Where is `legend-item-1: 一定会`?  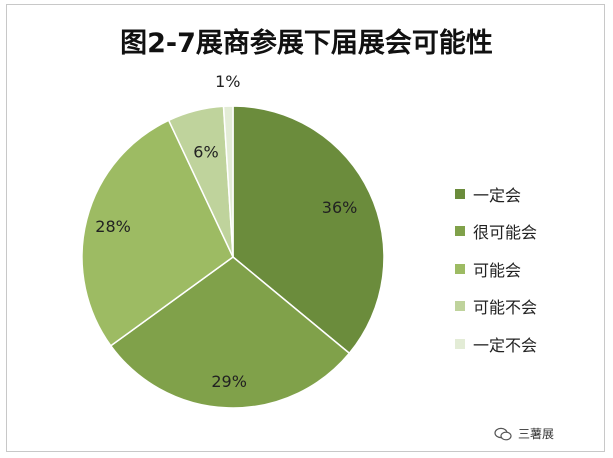 legend-item-1: 一定会 is located at coordinates (496, 194).